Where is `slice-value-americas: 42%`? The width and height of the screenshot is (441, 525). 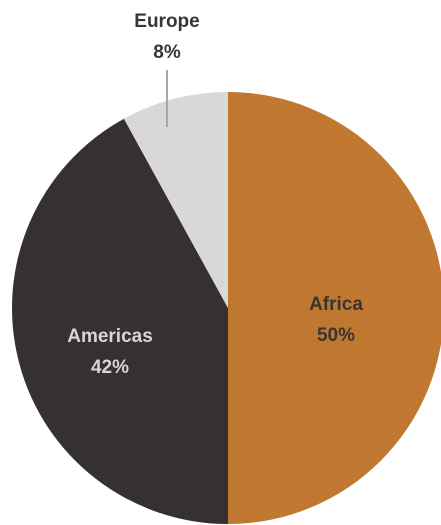
slice-value-americas: 42% is located at coordinates (110, 367).